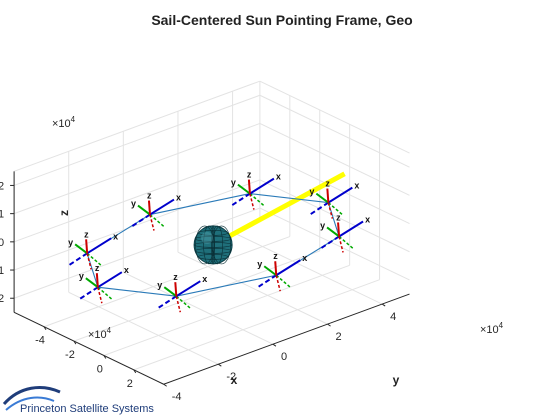  What do you see at coordinates (130, 384) in the screenshot?
I see `x-tick-label: 2` at bounding box center [130, 384].